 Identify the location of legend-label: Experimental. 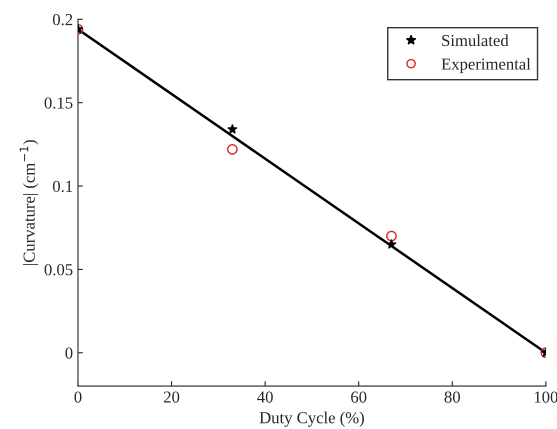
(486, 66).